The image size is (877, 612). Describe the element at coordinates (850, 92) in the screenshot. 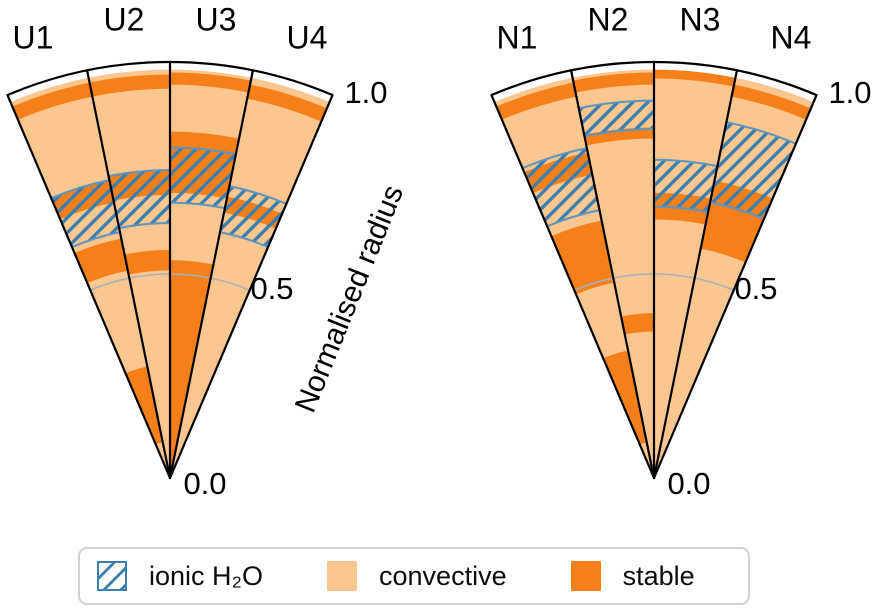

I see `tick-right-1_0: 1.0` at that location.